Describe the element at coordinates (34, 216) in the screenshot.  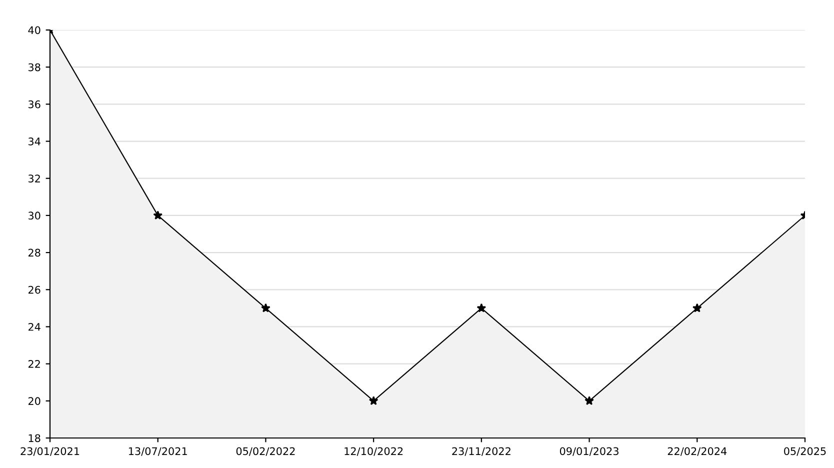
I see `y-tick-label: 30` at that location.